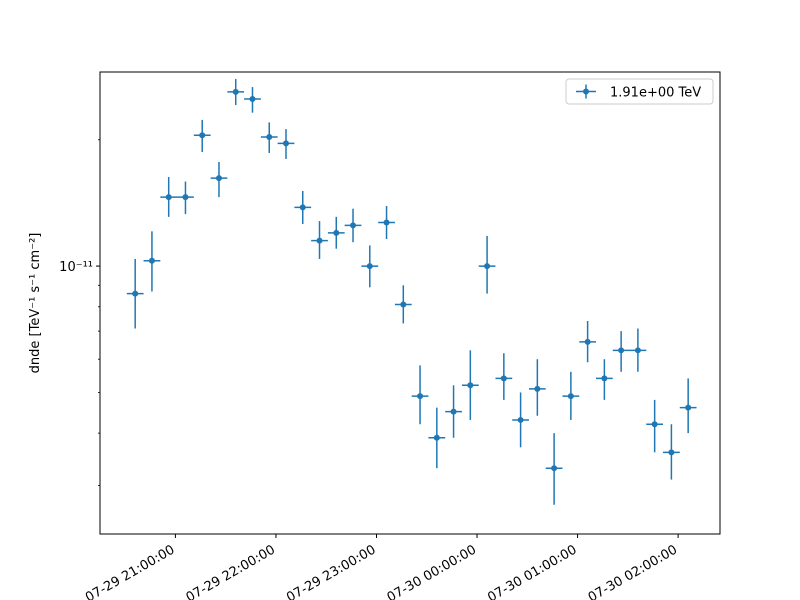  What do you see at coordinates (76, 267) in the screenshot?
I see `y-tick-label: 10⁻¹¹` at bounding box center [76, 267].